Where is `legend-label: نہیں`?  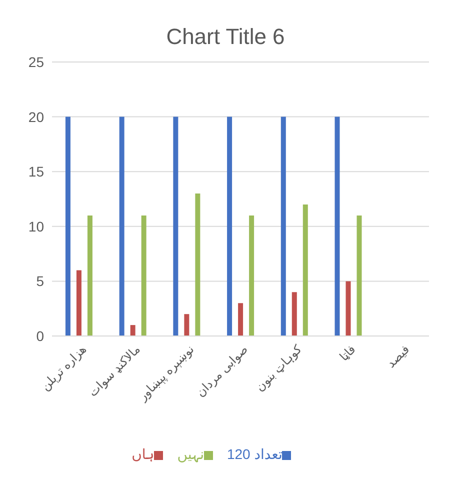
legend-label: نہیں is located at coordinates (190, 454).